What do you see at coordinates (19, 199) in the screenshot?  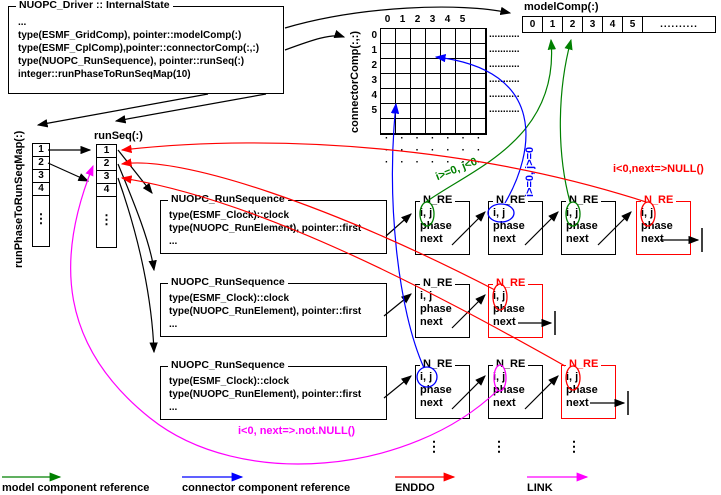 I see `runphasemap-label: runPhaseToRunSeqMap(:)` at bounding box center [19, 199].